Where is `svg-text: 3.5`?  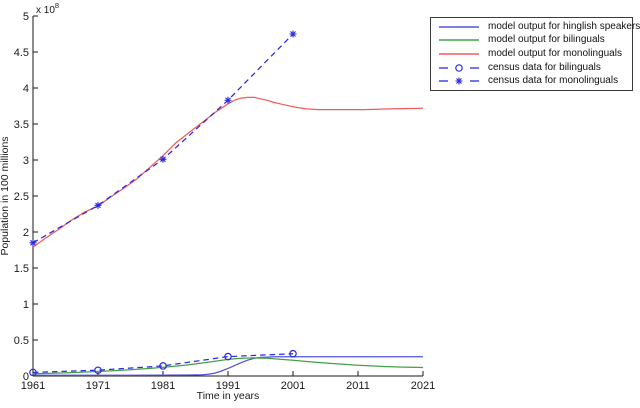
svg-text: 3.5 is located at coordinates (21, 125).